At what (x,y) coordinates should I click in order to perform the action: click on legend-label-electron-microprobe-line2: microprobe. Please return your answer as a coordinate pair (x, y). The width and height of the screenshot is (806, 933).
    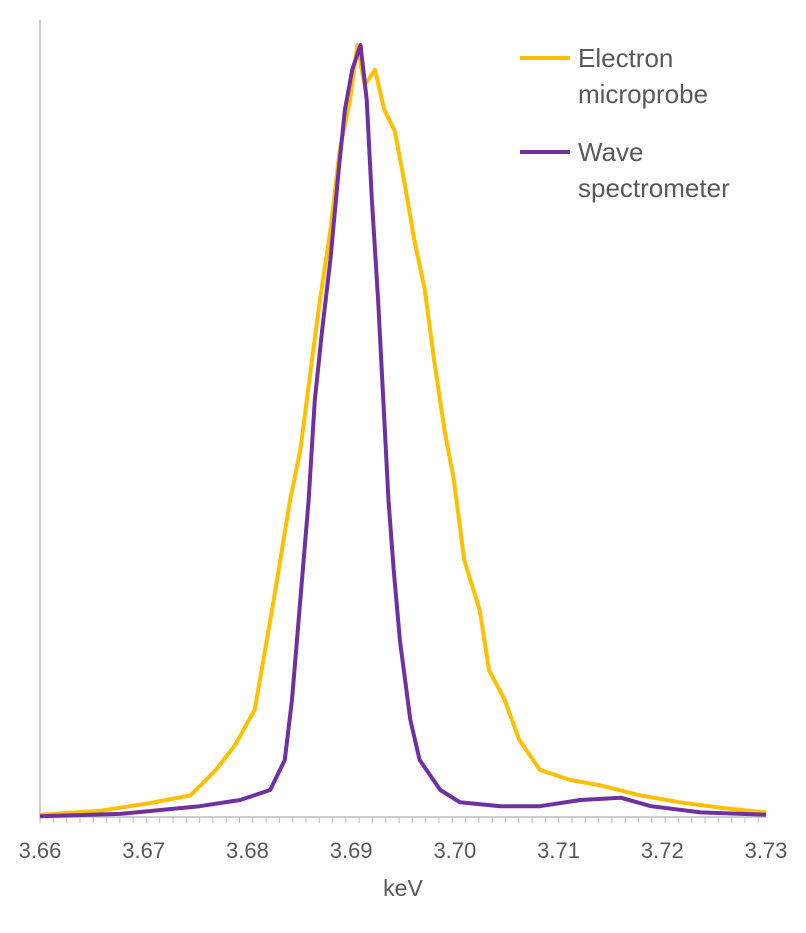
    Looking at the image, I should click on (643, 94).